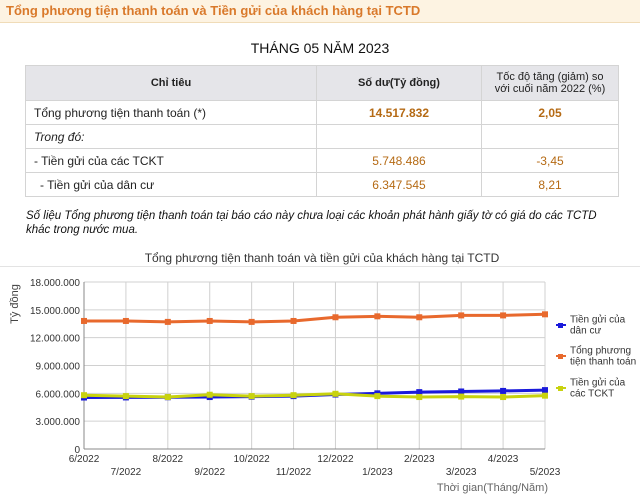  I want to click on chart-series, so click(314, 356).